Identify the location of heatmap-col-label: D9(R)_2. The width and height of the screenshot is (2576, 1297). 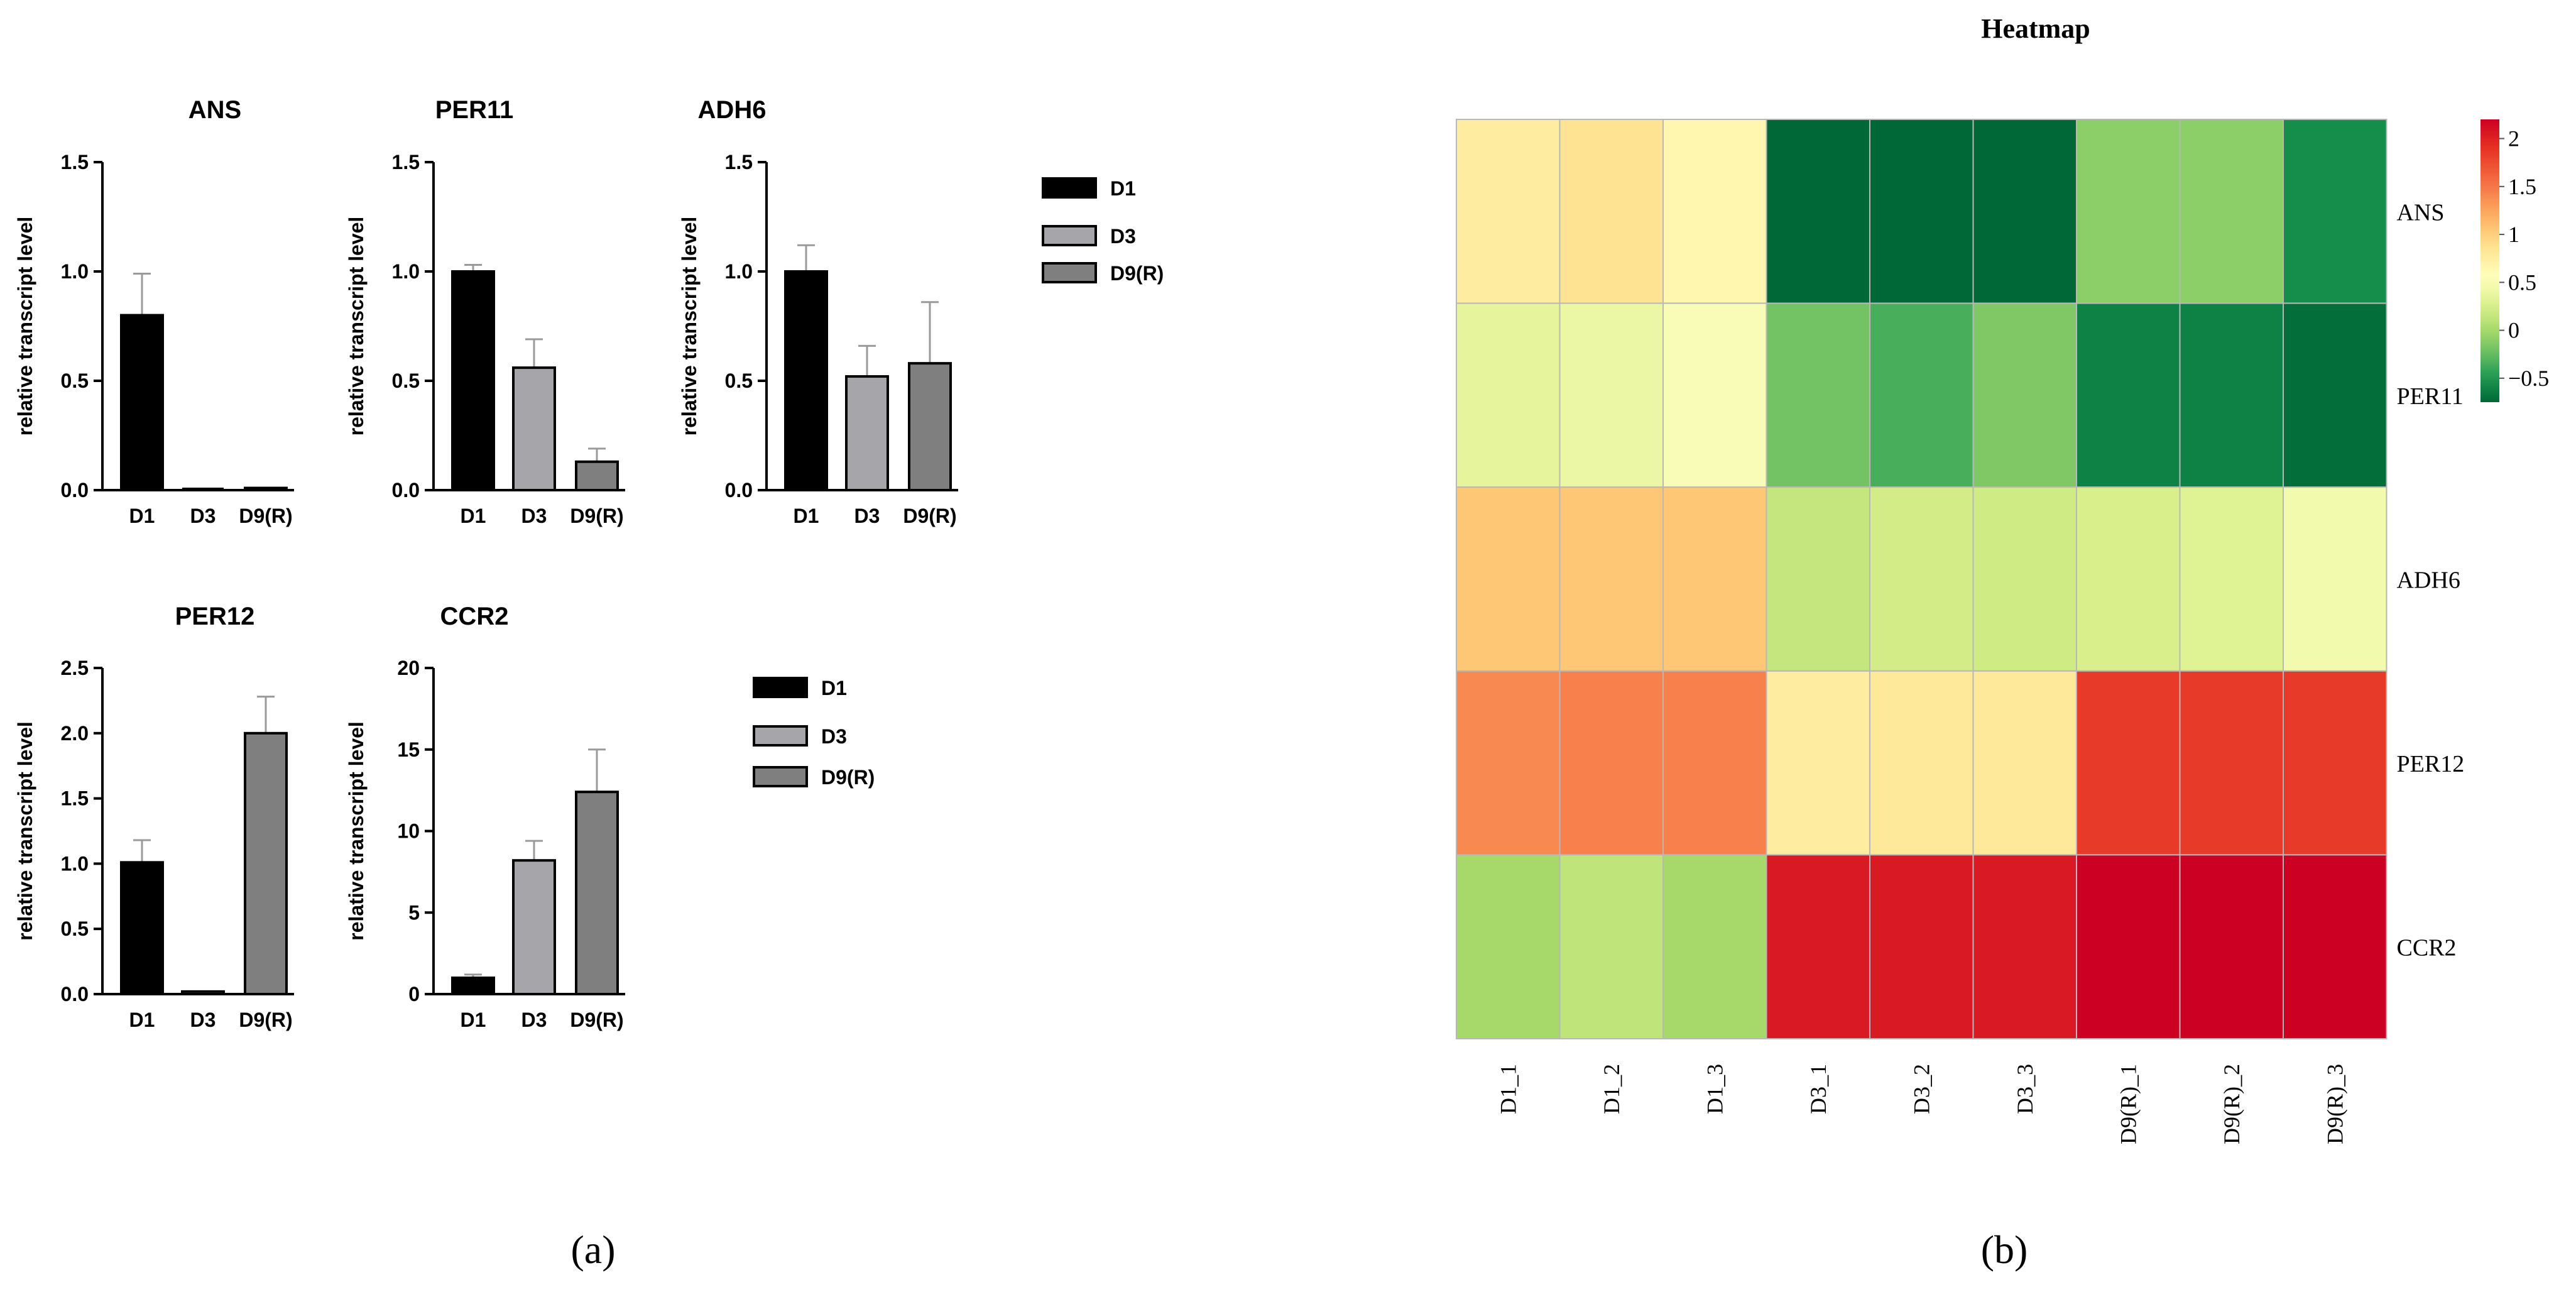
(2231, 1104).